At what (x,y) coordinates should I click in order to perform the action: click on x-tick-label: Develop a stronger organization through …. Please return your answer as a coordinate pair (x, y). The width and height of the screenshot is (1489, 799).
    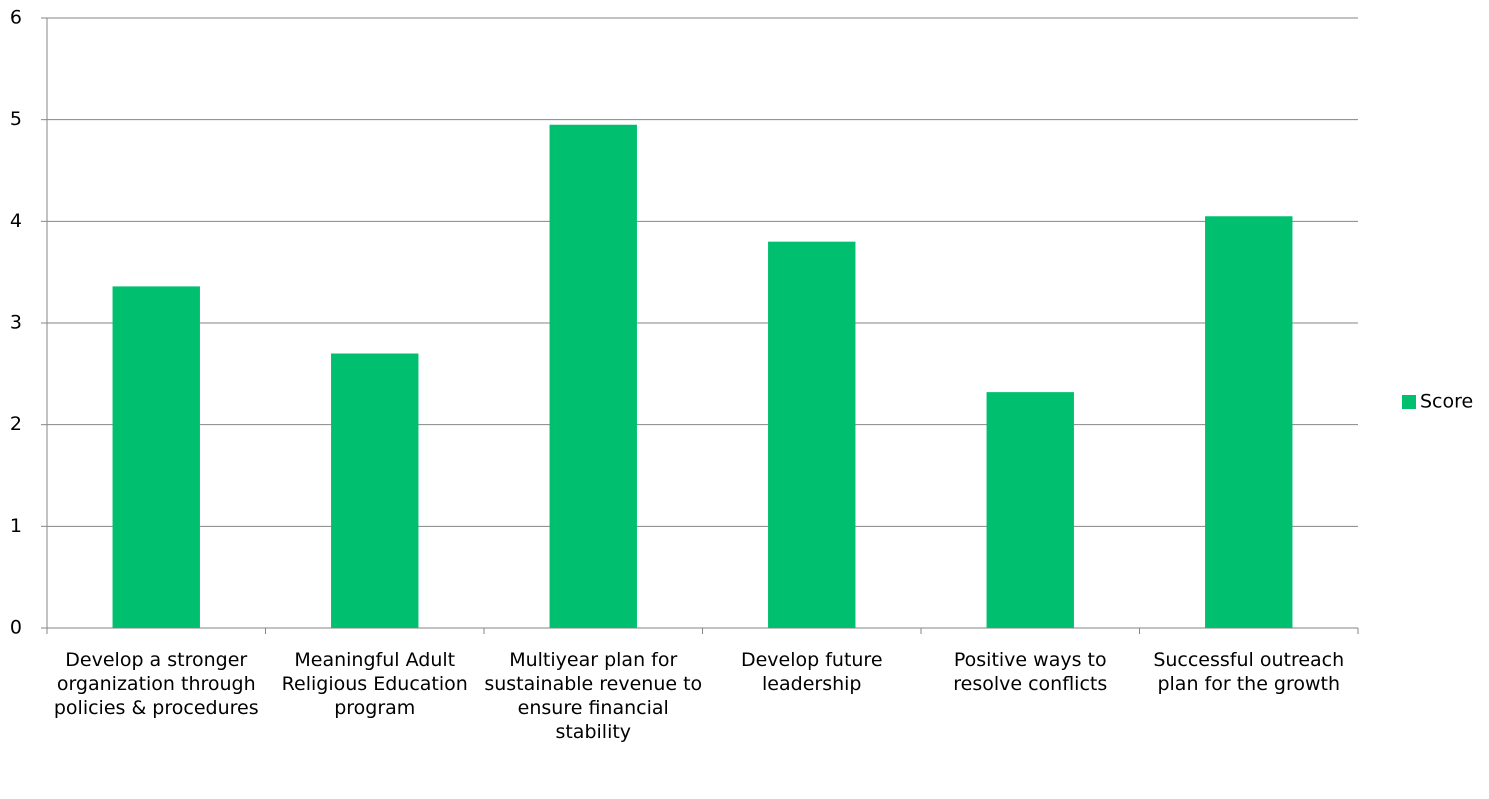
    Looking at the image, I should click on (156, 684).